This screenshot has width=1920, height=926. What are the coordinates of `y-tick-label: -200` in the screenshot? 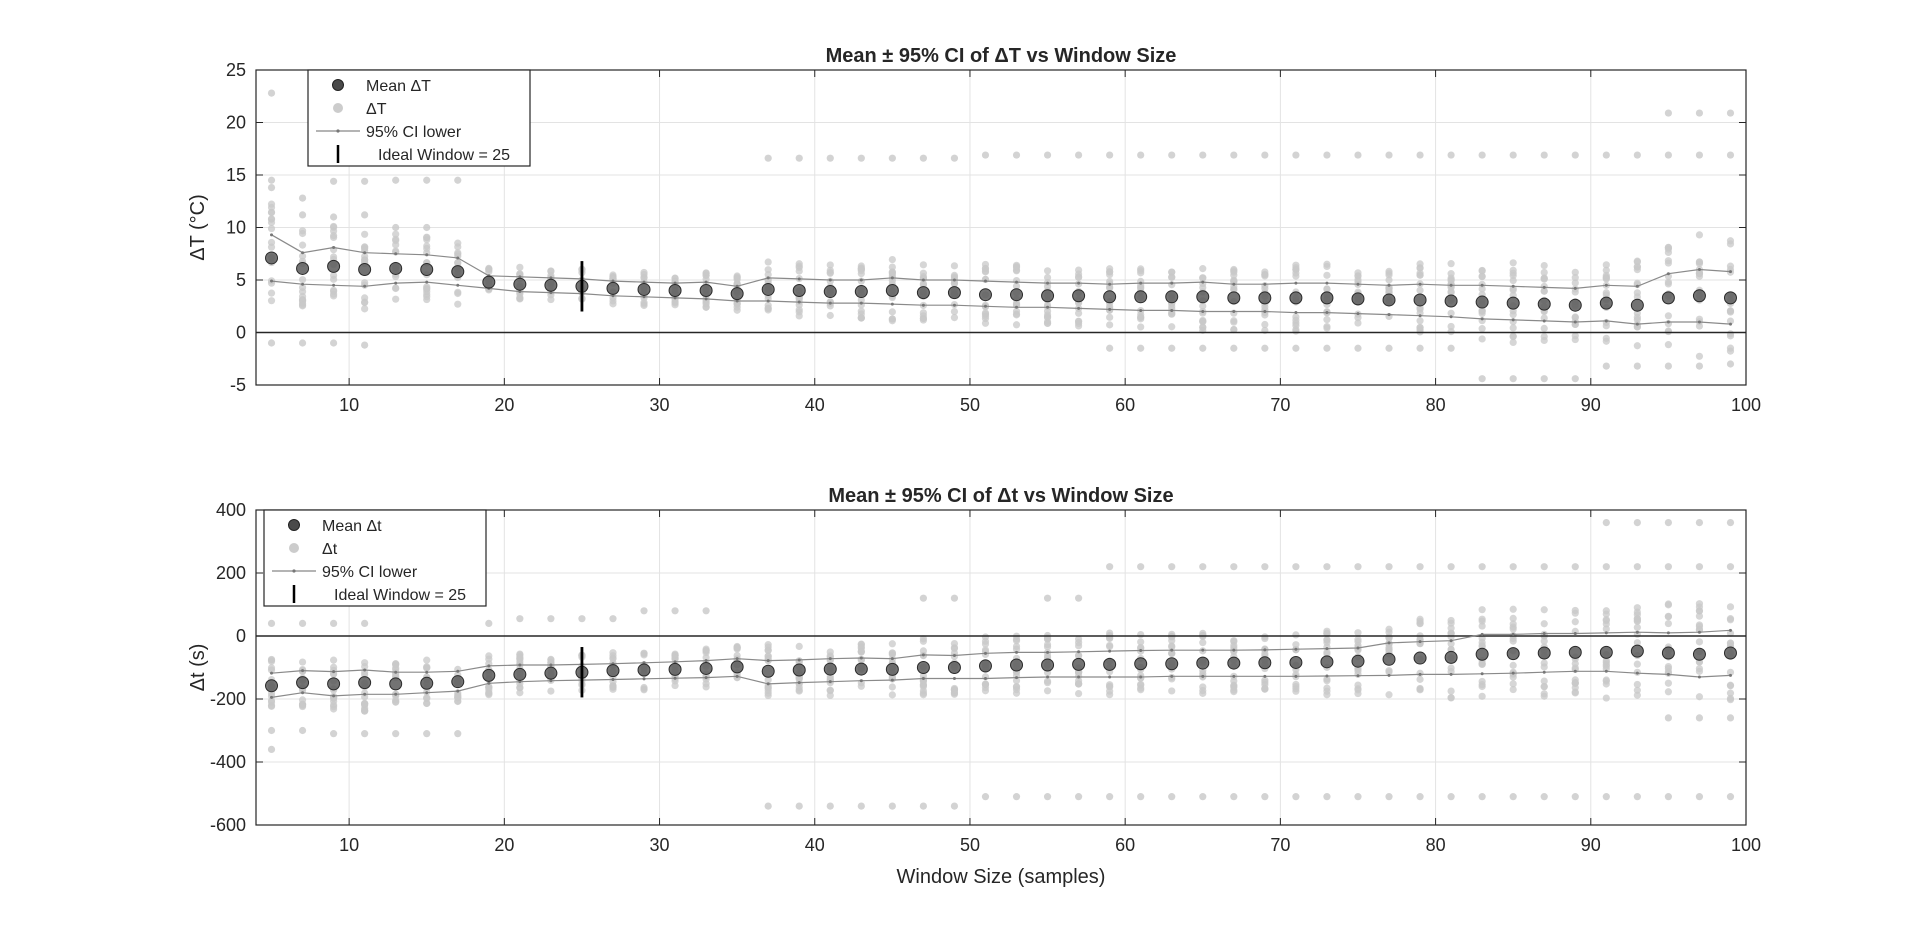 It's located at (228, 699).